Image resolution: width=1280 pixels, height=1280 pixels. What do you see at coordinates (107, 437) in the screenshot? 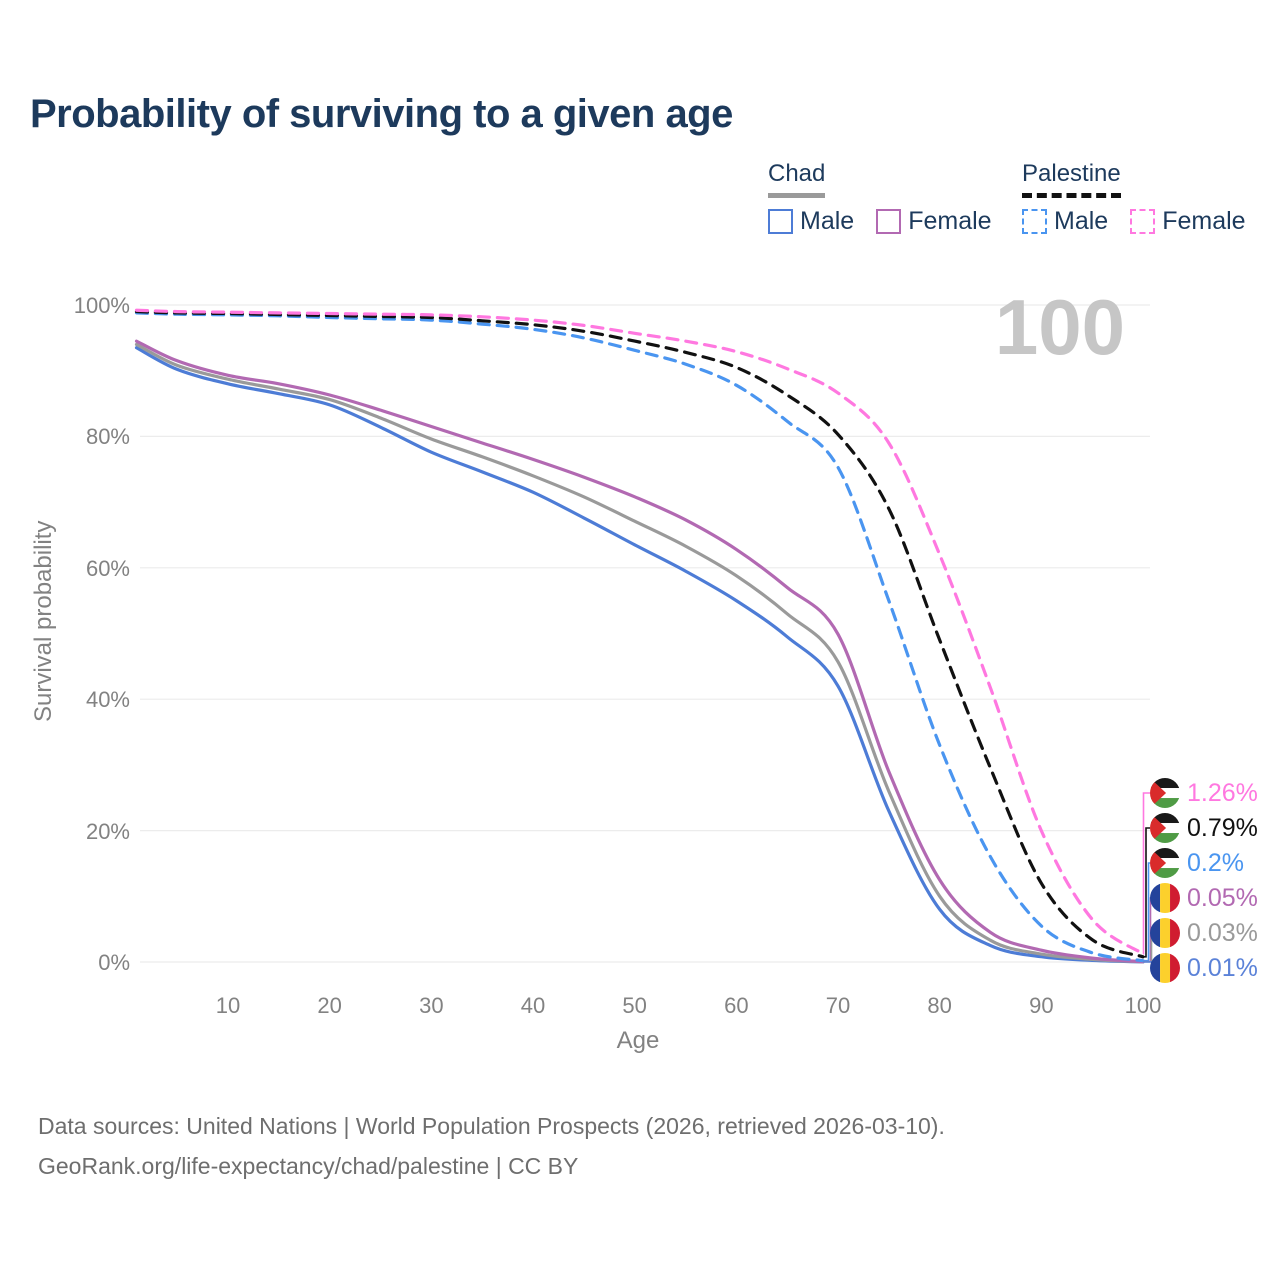
I see `y-tick-label: 80%` at bounding box center [107, 437].